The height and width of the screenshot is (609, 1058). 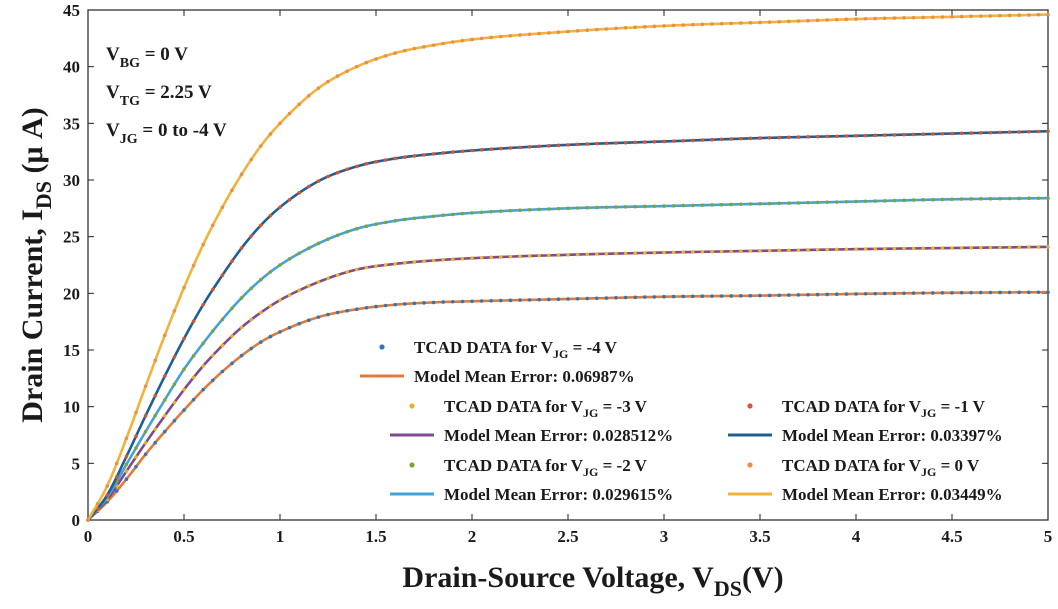 I want to click on legend-marker, so click(x=412, y=465).